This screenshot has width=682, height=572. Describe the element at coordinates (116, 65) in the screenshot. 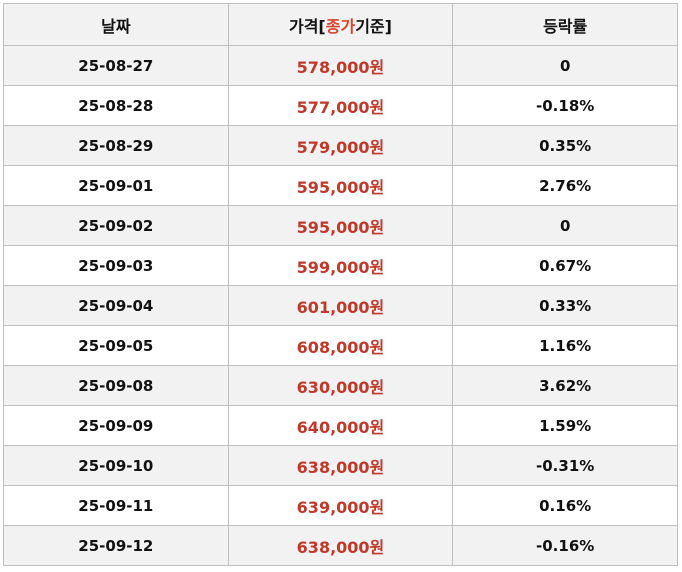

I see `date-cell: 25-08-27` at that location.